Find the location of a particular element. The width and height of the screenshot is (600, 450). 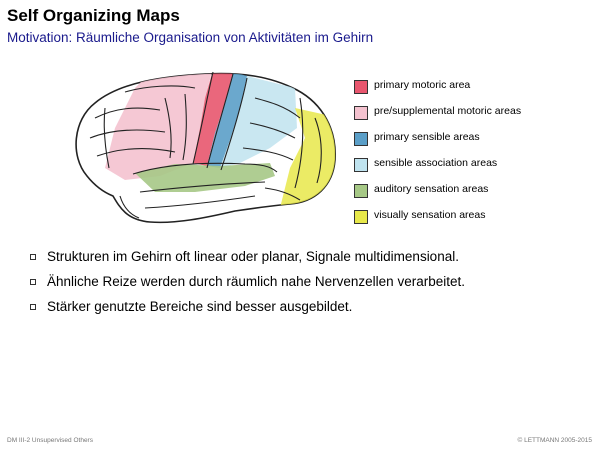

legend-label: sensible association areas is located at coordinates (436, 163).